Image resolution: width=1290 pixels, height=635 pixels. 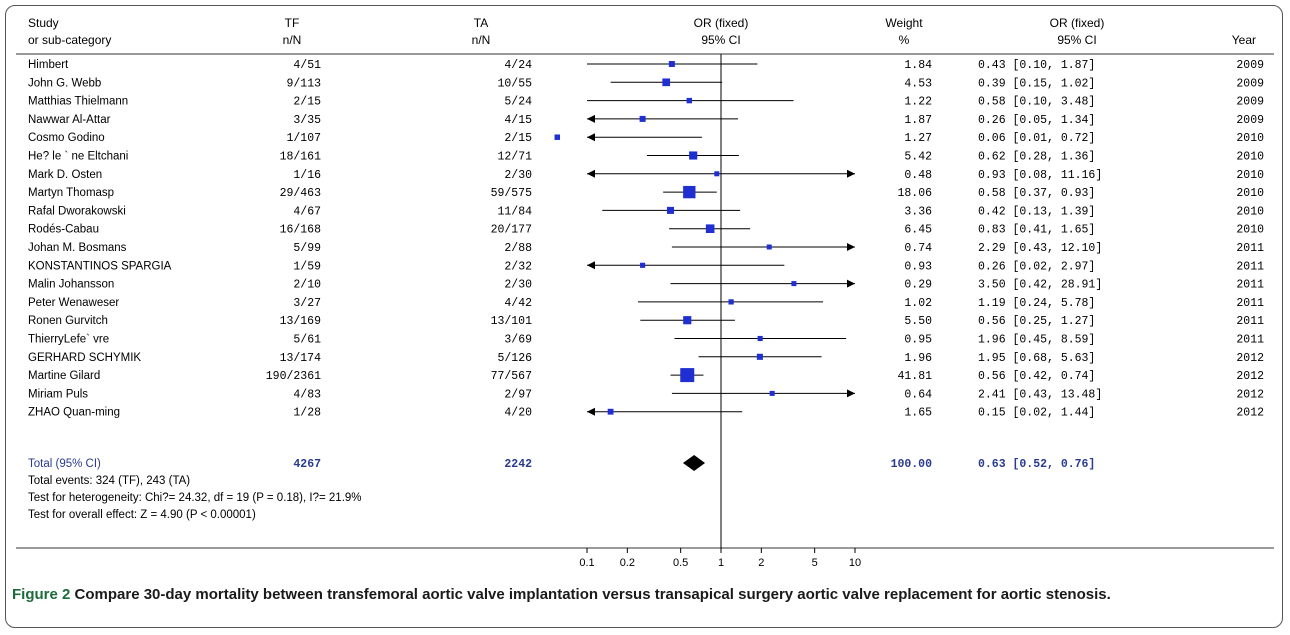 I want to click on study-ci: 0.15 [0.02, 1.44], so click(x=1036, y=413).